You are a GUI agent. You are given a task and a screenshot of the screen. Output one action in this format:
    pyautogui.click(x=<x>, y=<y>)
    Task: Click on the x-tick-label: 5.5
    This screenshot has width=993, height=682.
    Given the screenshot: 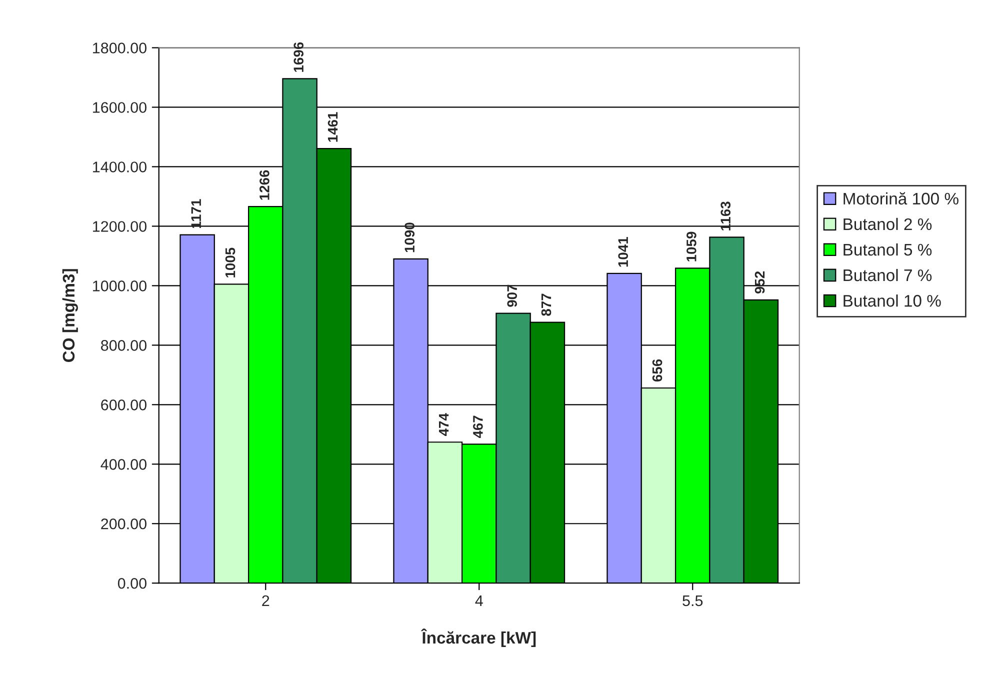 What is the action you would take?
    pyautogui.click(x=692, y=600)
    